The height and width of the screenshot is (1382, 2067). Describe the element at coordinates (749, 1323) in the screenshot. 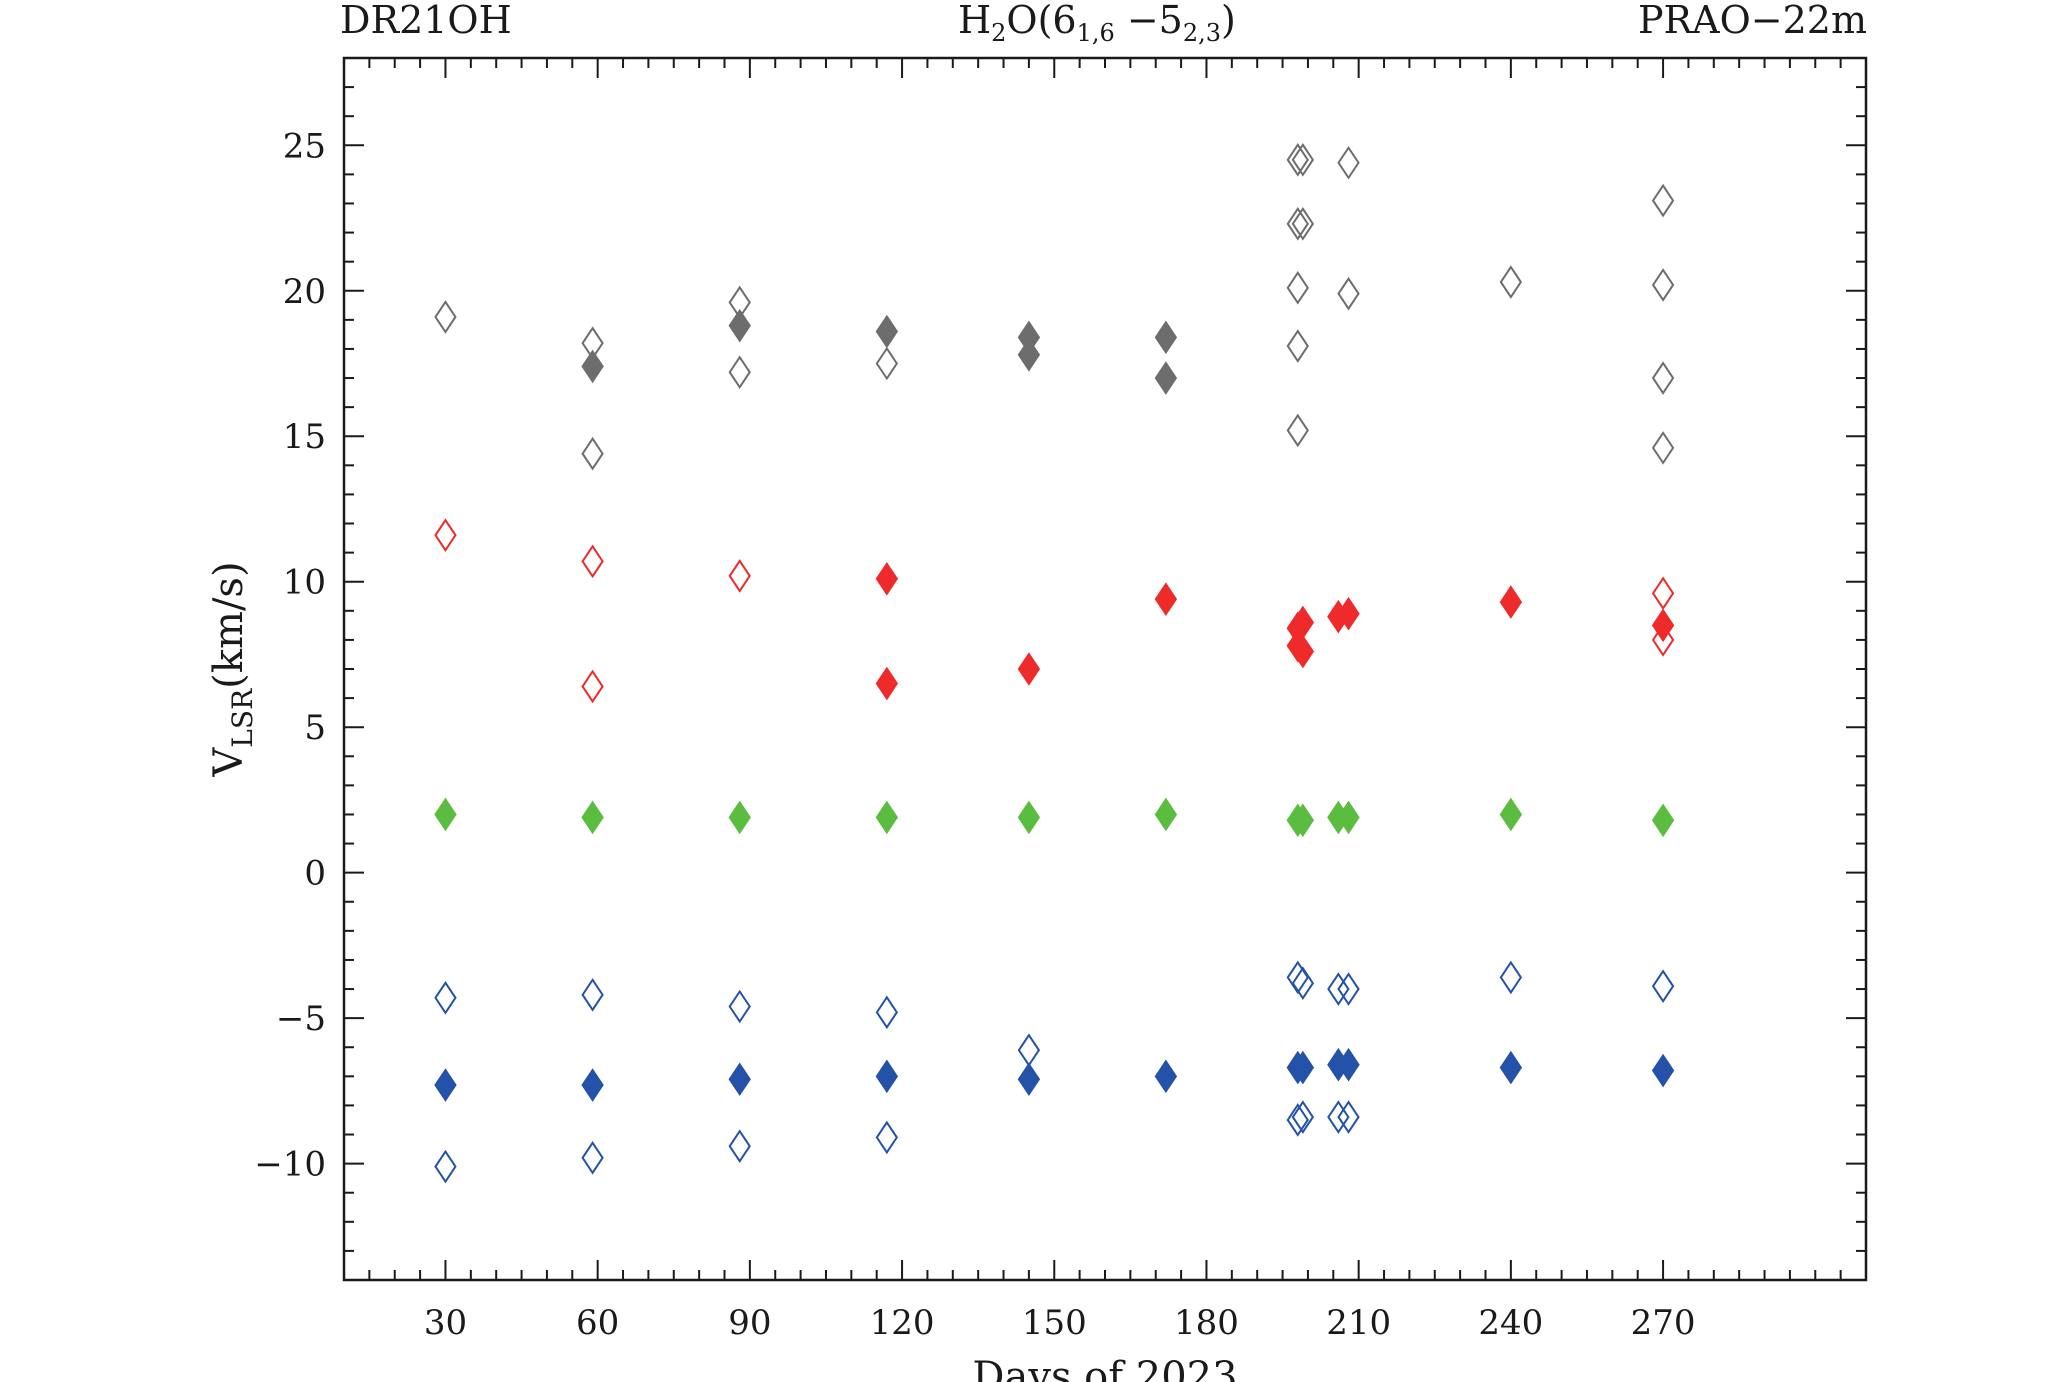

I see `x-tick-label: 90` at that location.